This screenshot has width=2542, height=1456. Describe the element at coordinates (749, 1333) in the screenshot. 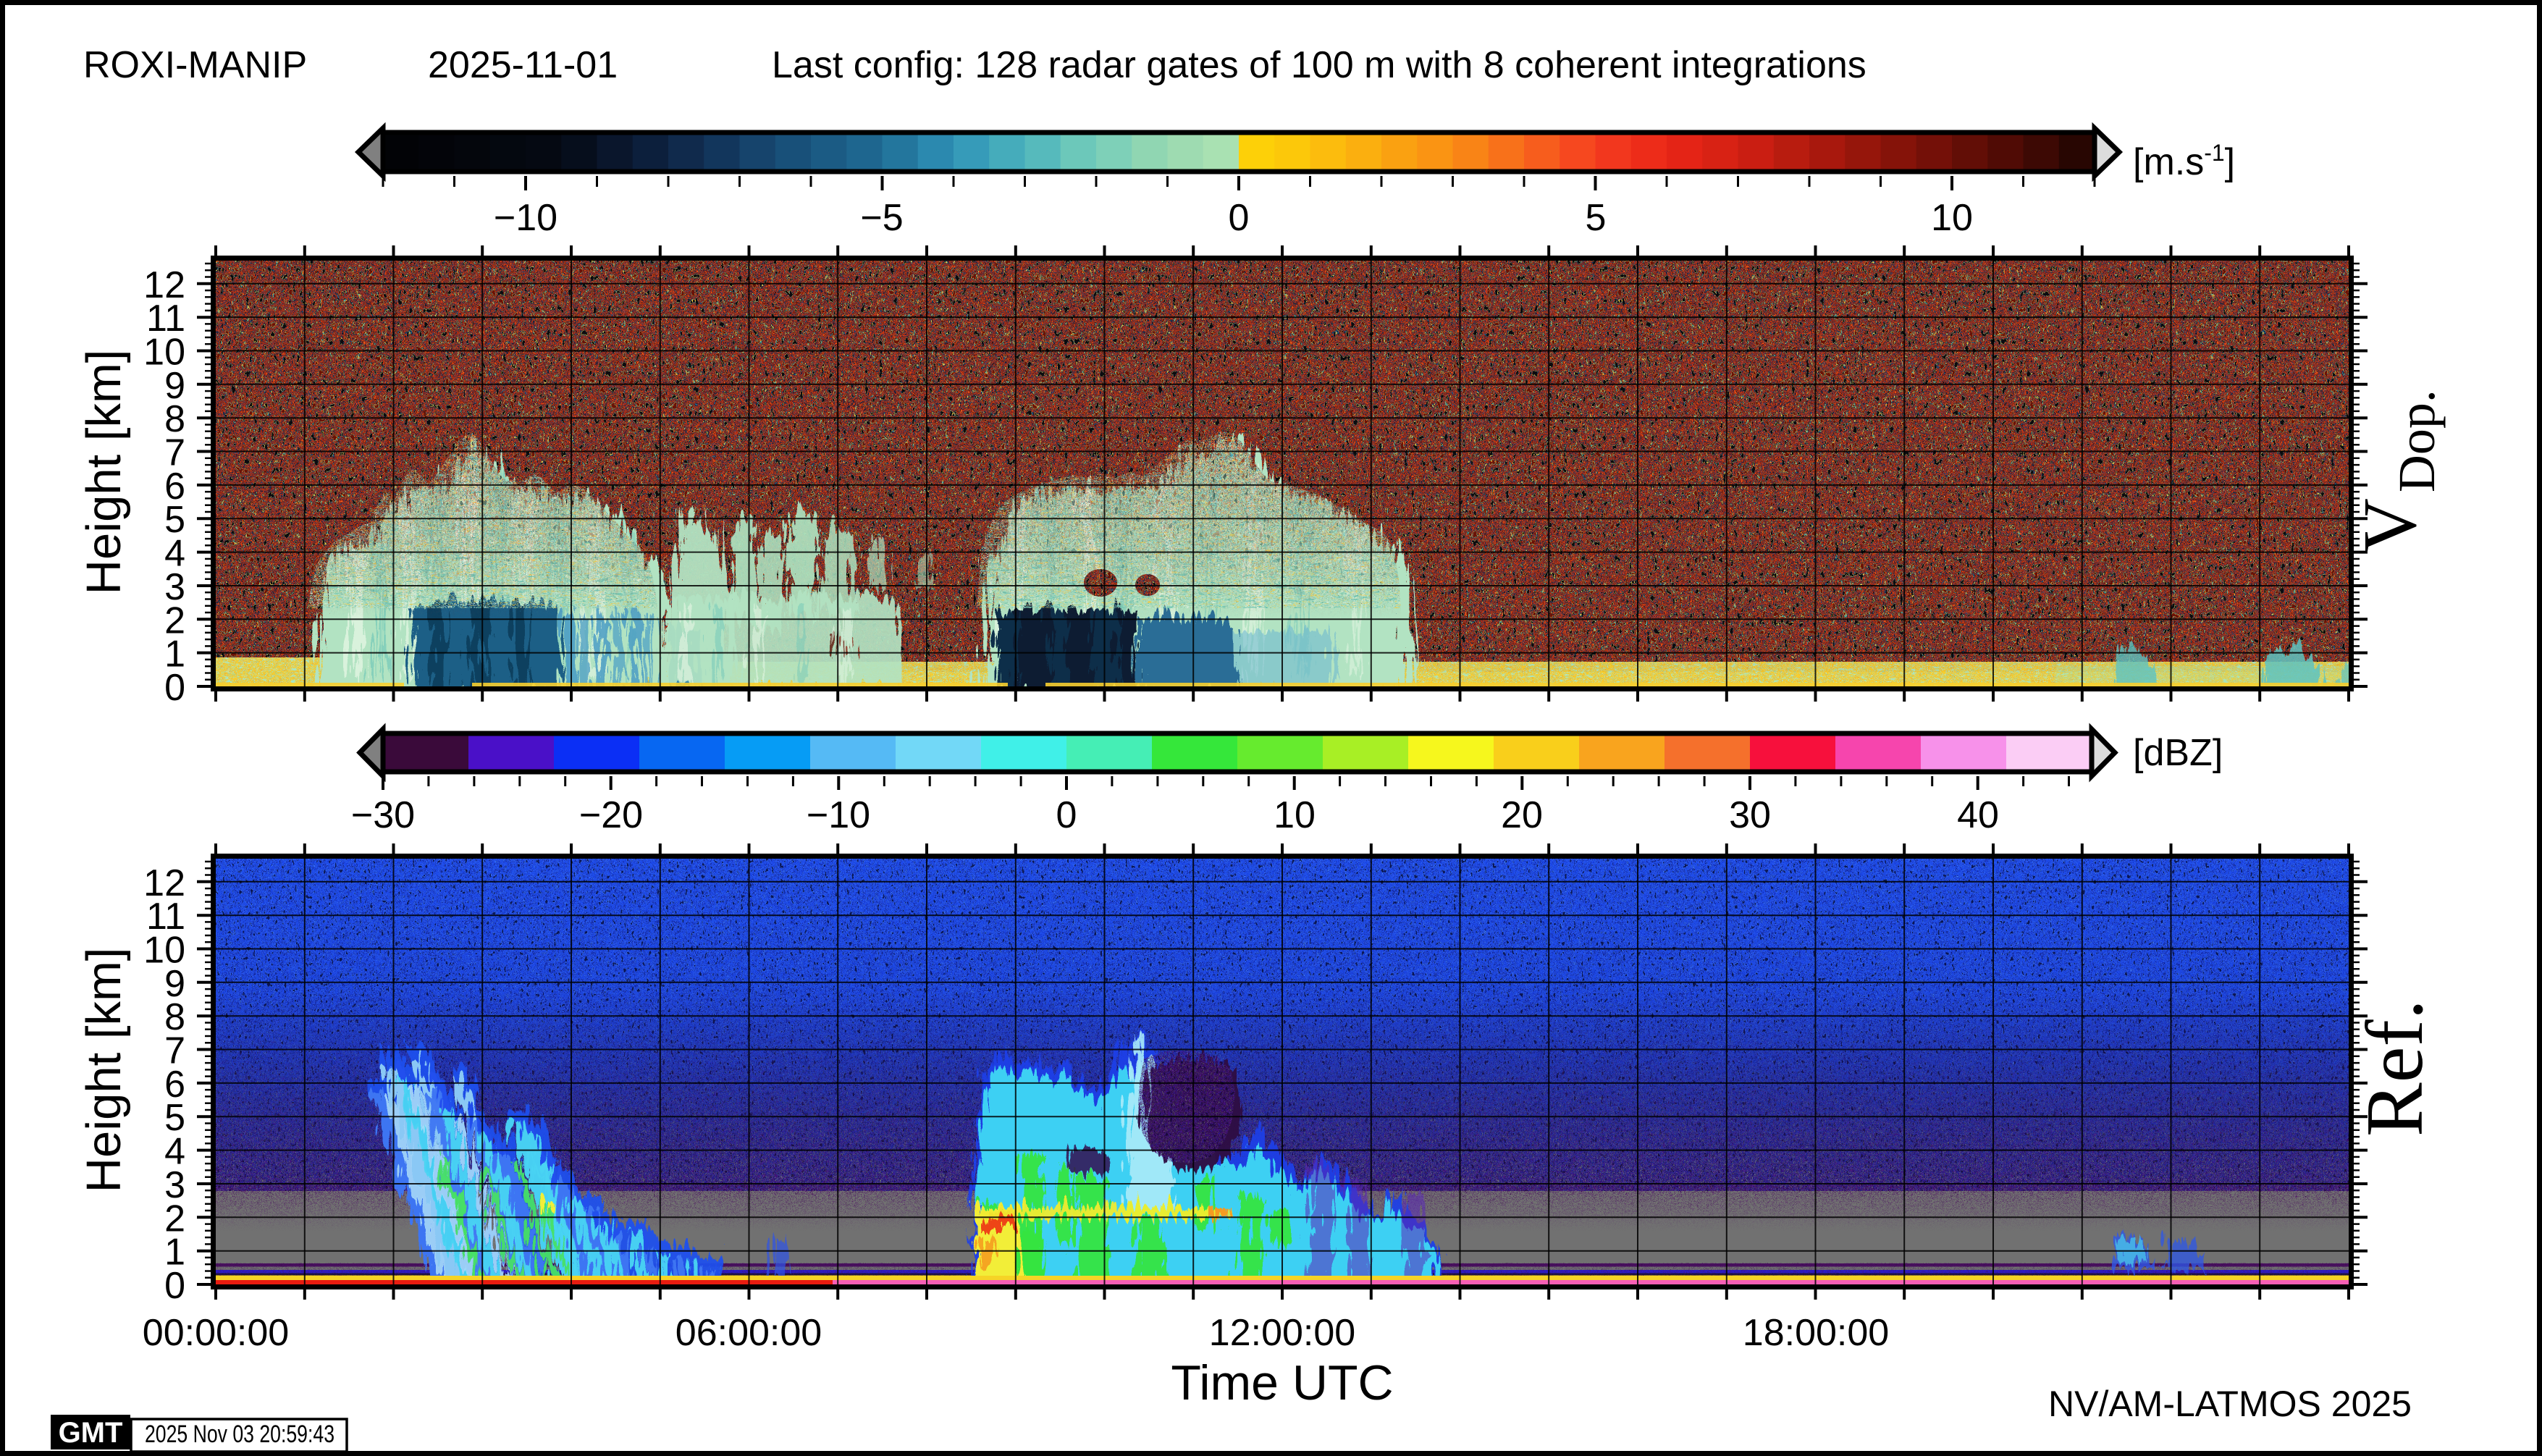

I see `svg-text: 06:00:00` at that location.